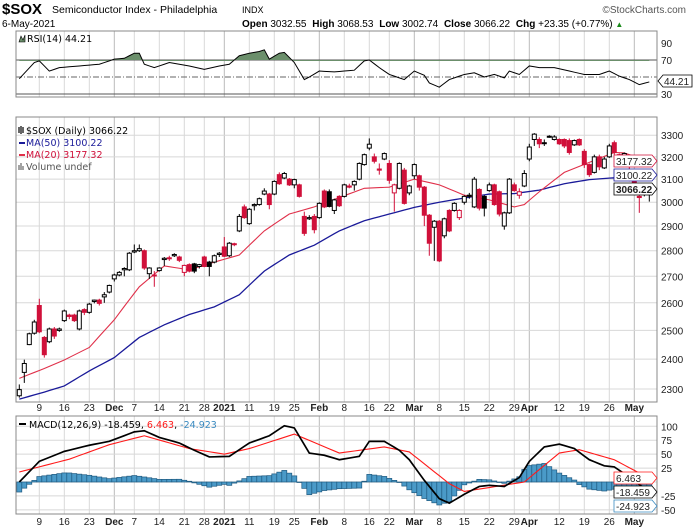 The height and width of the screenshot is (530, 700). I want to click on rsi-tick-label: 70, so click(667, 61).